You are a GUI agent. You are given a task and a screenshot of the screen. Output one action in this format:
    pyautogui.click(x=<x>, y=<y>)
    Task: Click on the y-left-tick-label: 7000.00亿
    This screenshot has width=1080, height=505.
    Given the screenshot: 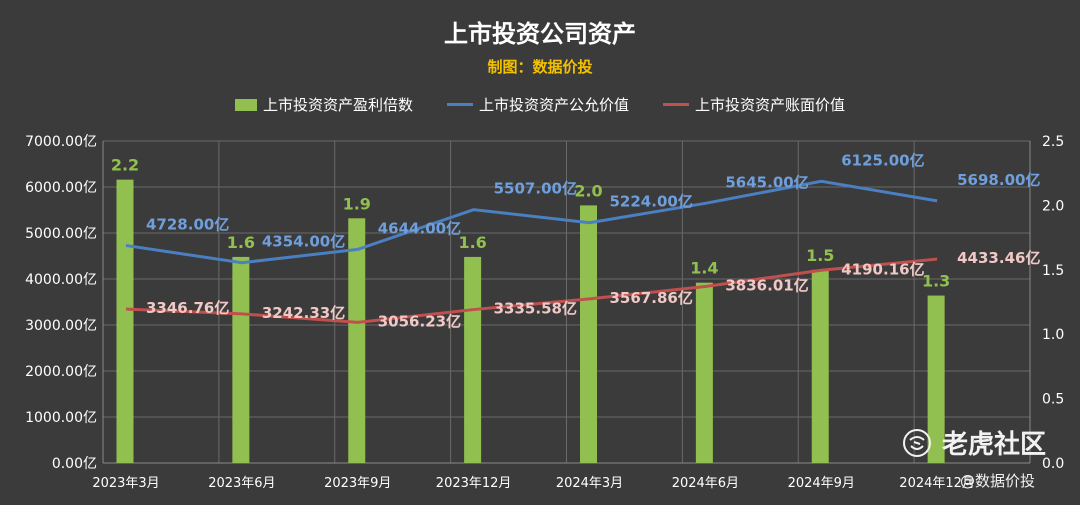 What is the action you would take?
    pyautogui.click(x=61, y=142)
    